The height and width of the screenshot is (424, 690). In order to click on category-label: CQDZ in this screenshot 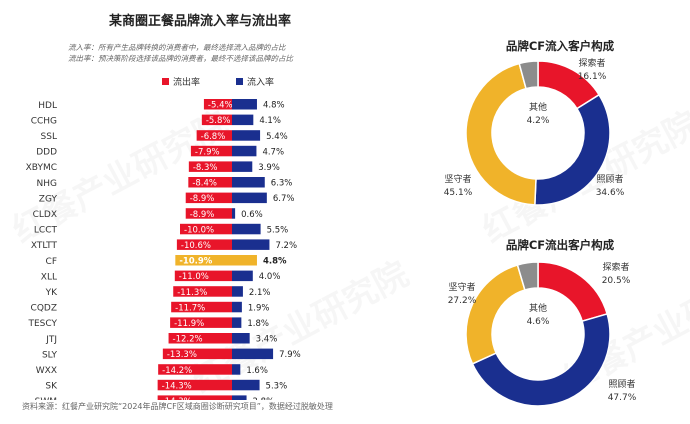, I will do `click(44, 309)`.